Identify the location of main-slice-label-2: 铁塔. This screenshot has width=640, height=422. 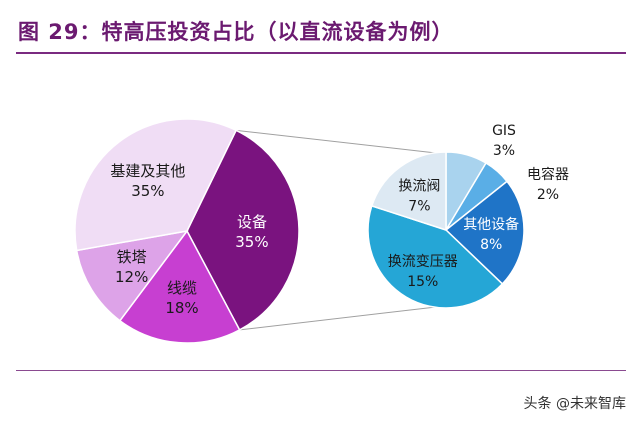
(132, 257).